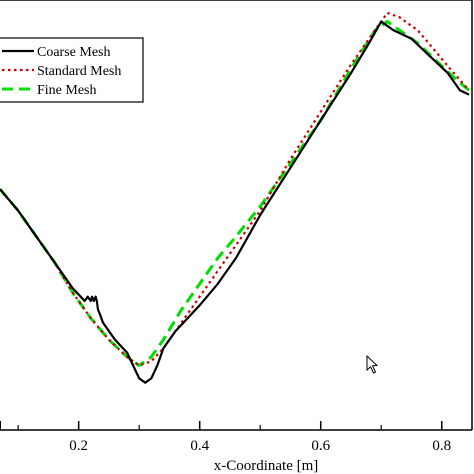 This screenshot has height=474, width=474. Describe the element at coordinates (266, 466) in the screenshot. I see `x-axis-title: x-Coordinate [m]` at that location.